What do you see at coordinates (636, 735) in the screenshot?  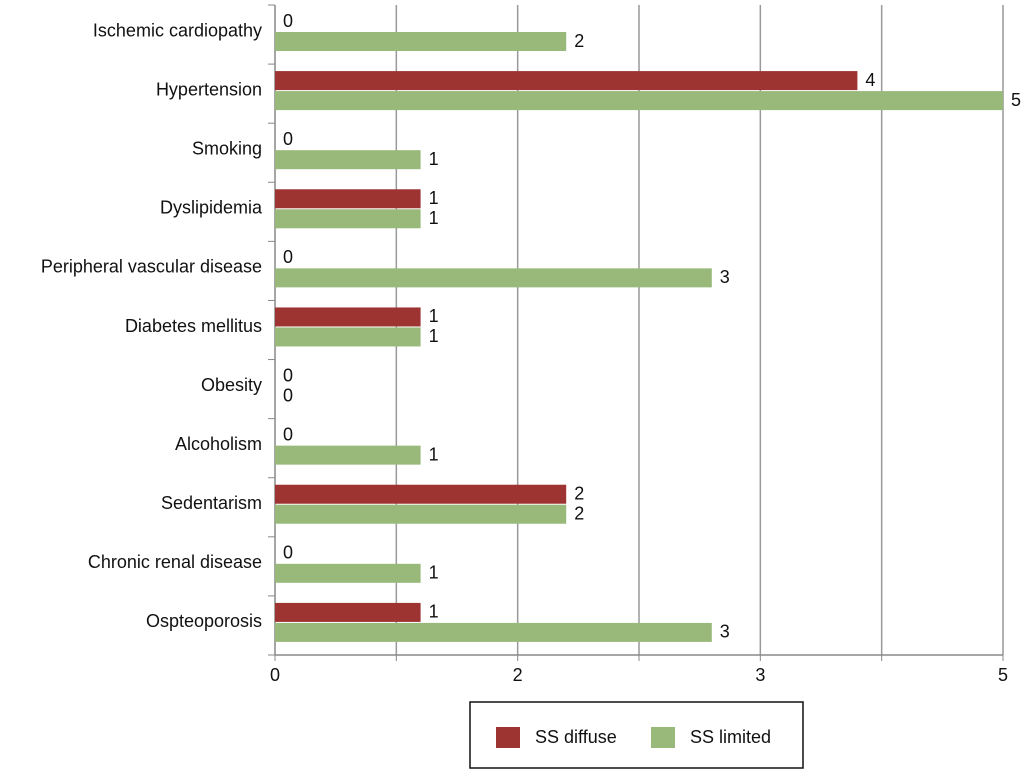 I see `legend-box` at bounding box center [636, 735].